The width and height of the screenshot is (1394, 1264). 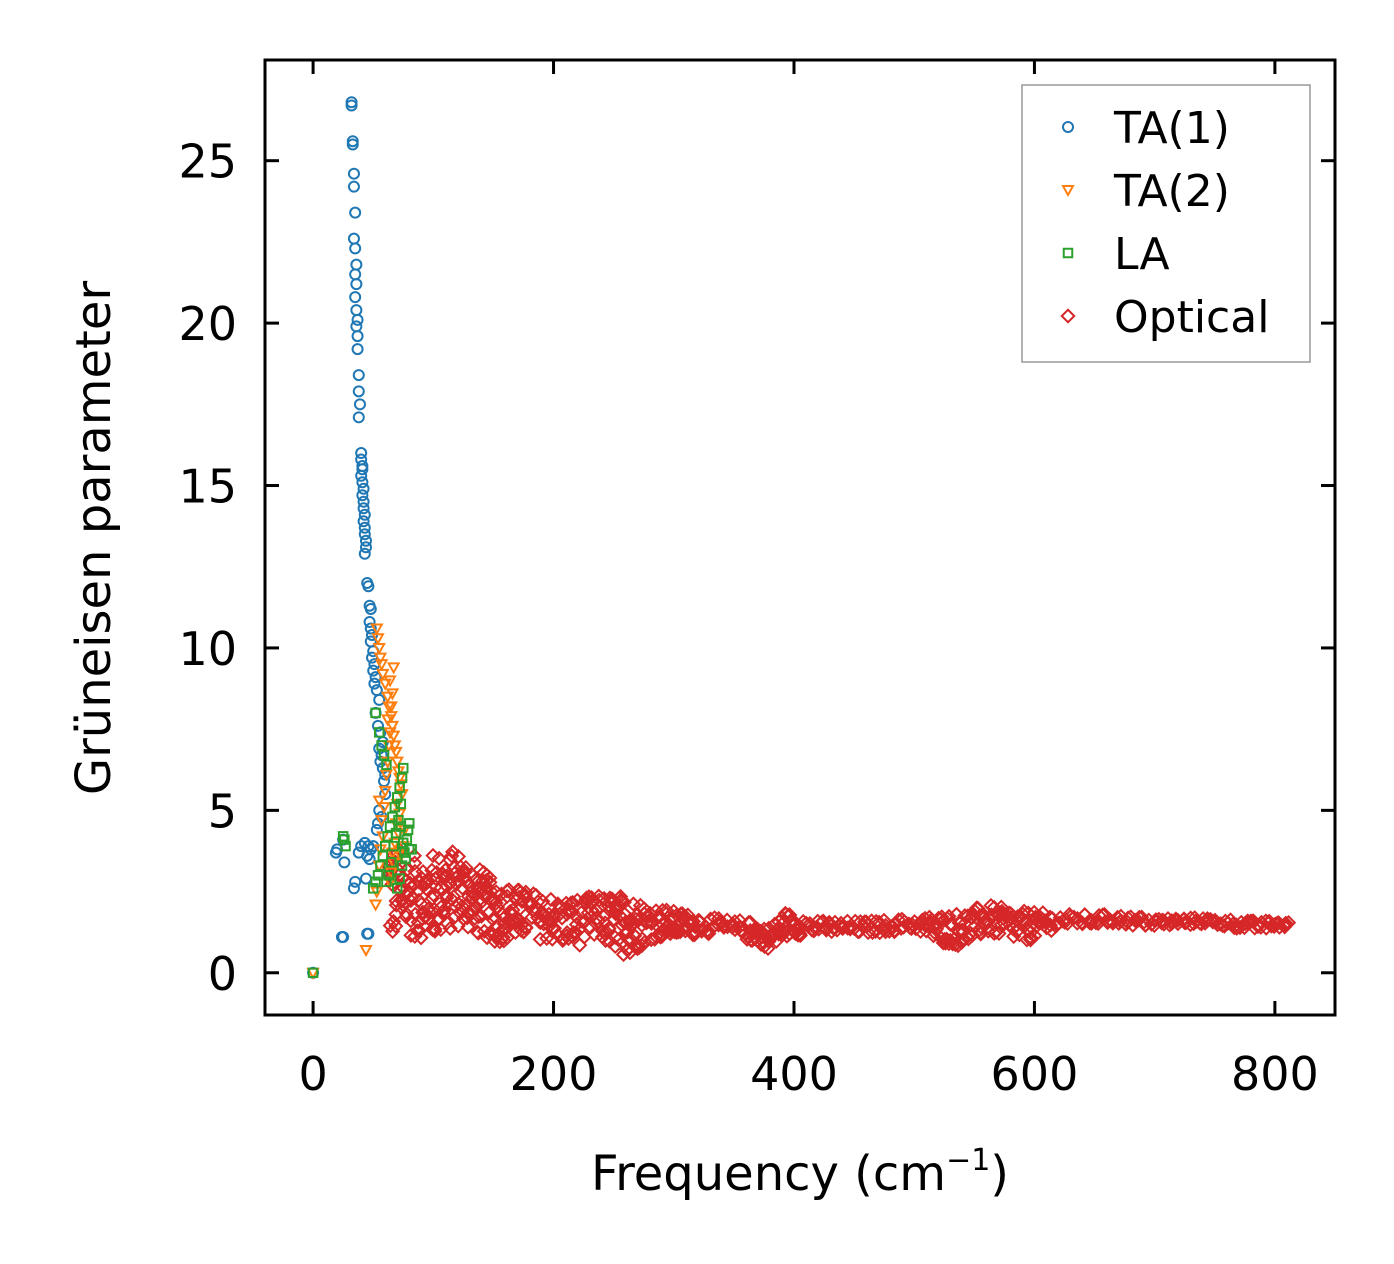 What do you see at coordinates (1171, 191) in the screenshot?
I see `legend-label: TA(2)` at bounding box center [1171, 191].